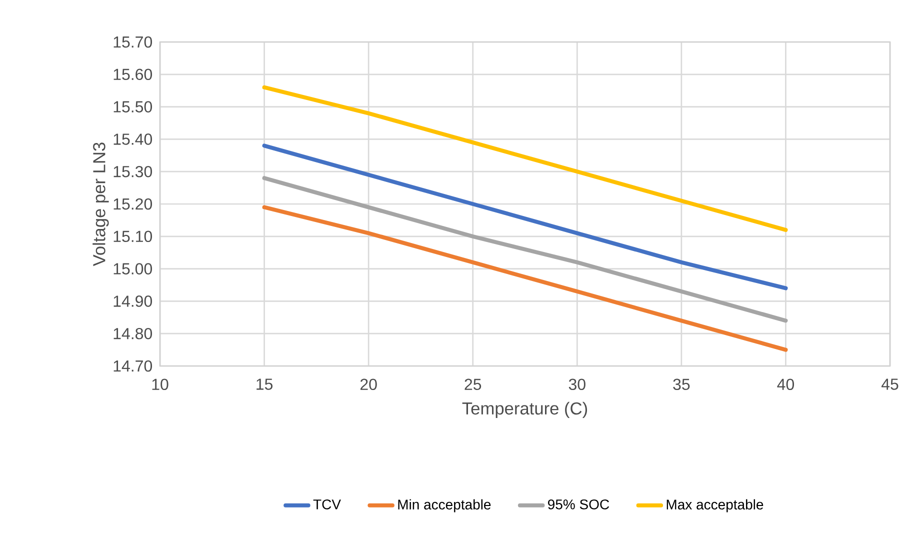 This screenshot has height=540, width=920. What do you see at coordinates (785, 384) in the screenshot?
I see `x-tick-label: 40` at bounding box center [785, 384].